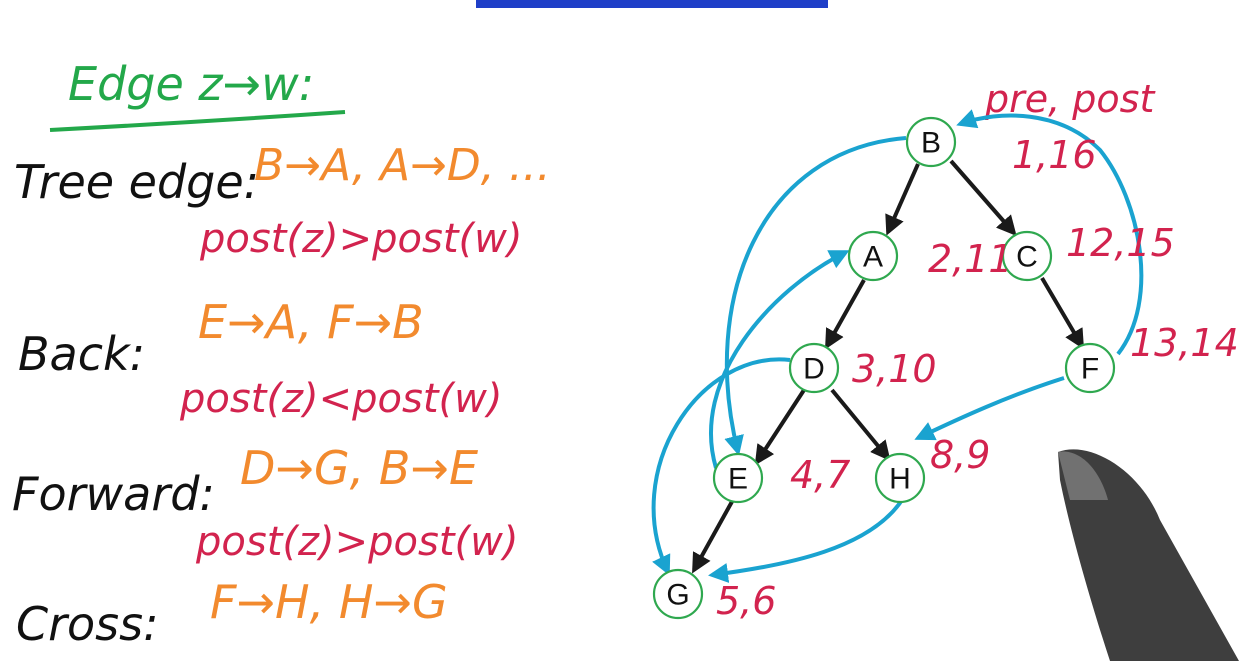 The width and height of the screenshot is (1239, 661). I want to click on forward-edge-b-e, so click(815, 296).